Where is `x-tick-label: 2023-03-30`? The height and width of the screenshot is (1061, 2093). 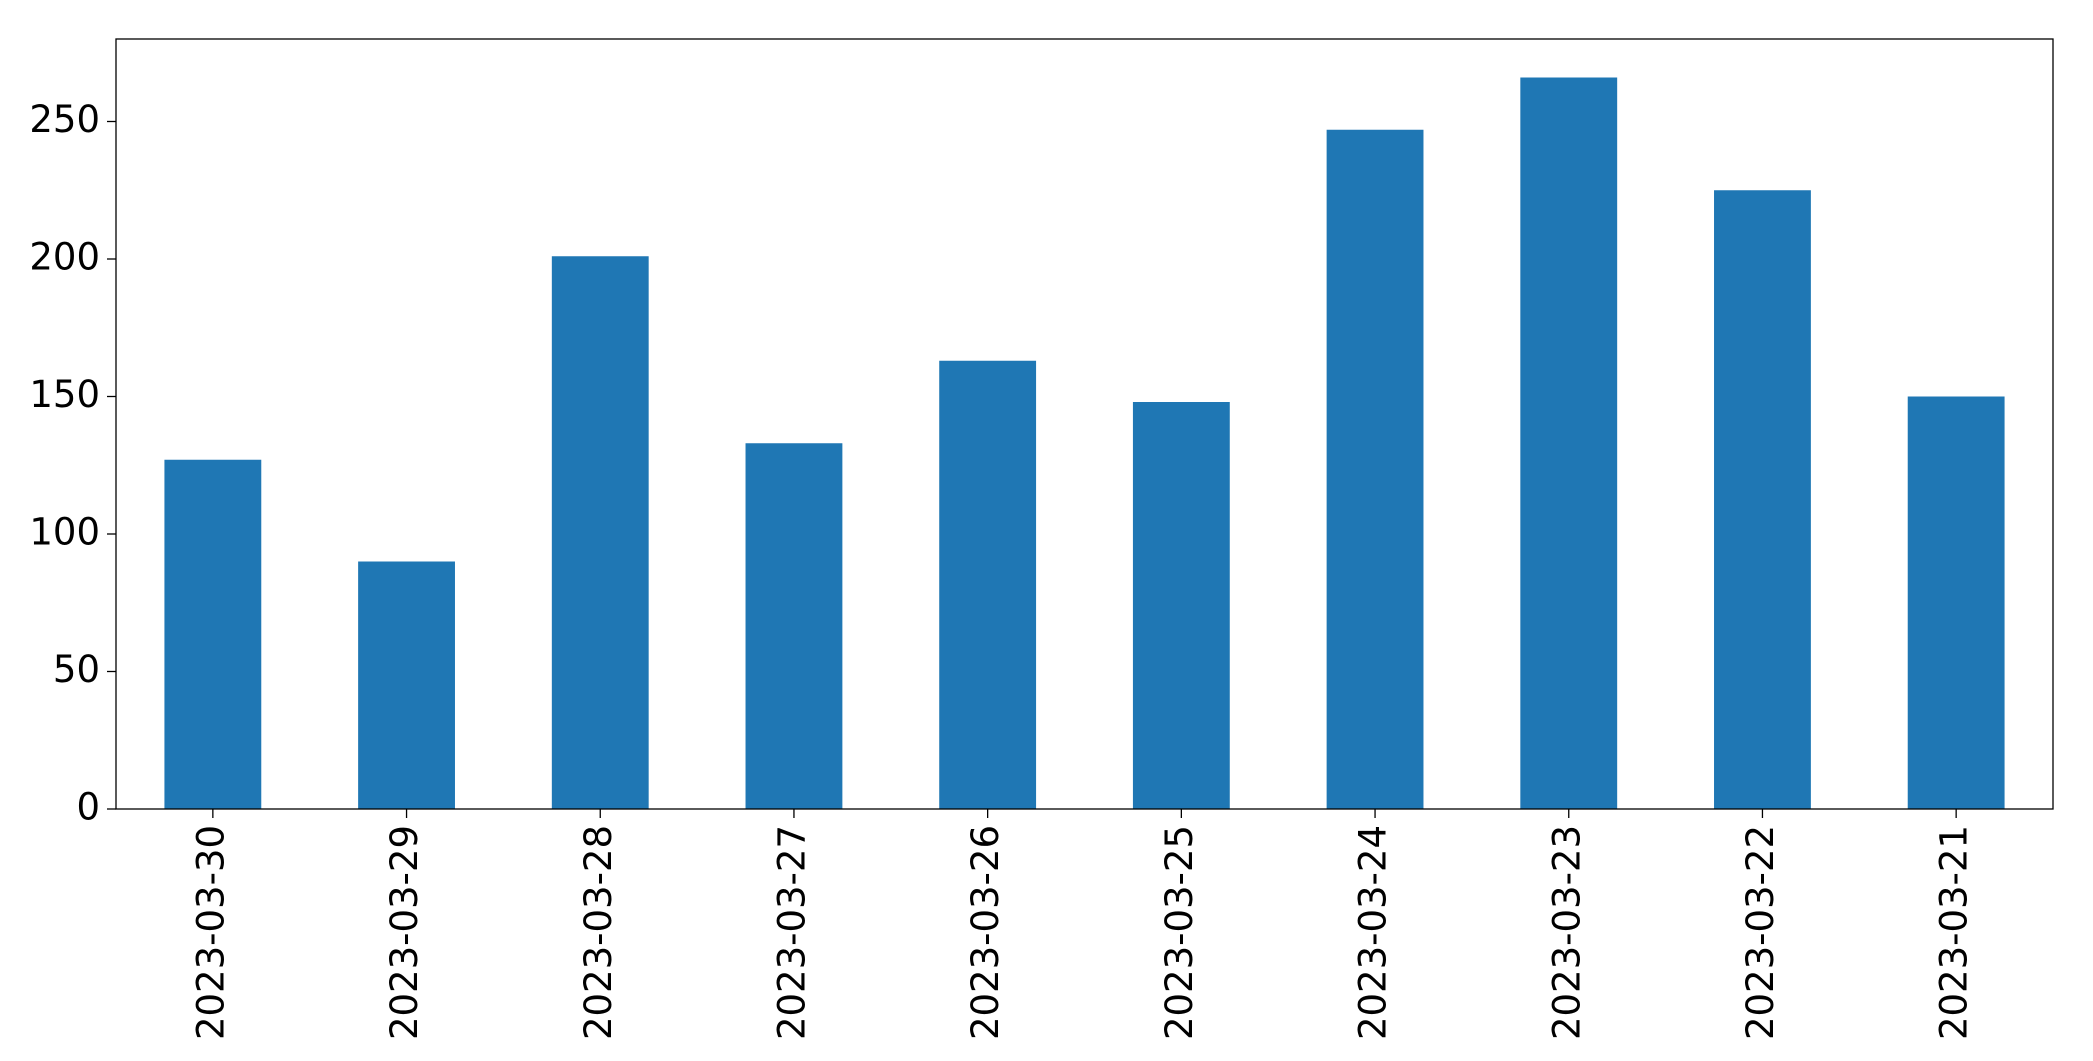 x-tick-label: 2023-03-30 is located at coordinates (210, 932).